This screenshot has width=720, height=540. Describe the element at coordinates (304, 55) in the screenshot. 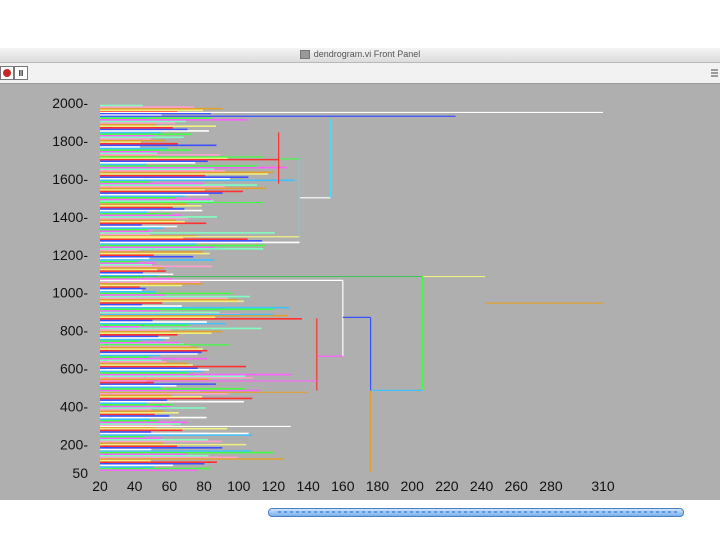

I see `vi-file-icon` at that location.